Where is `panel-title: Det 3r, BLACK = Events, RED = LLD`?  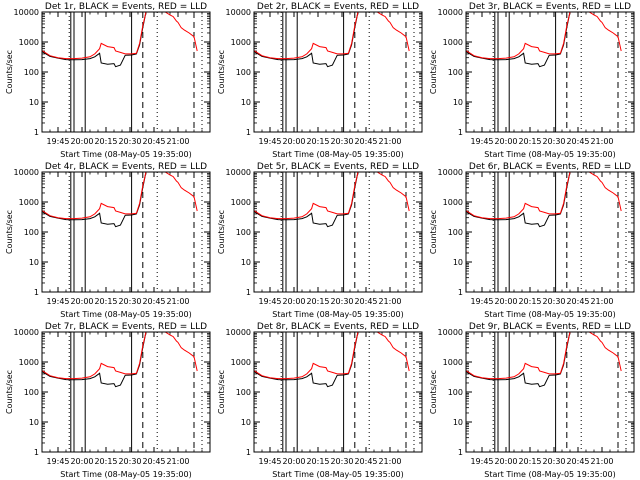
panel-title: Det 3r, BLACK = Events, RED = LLD is located at coordinates (550, 7).